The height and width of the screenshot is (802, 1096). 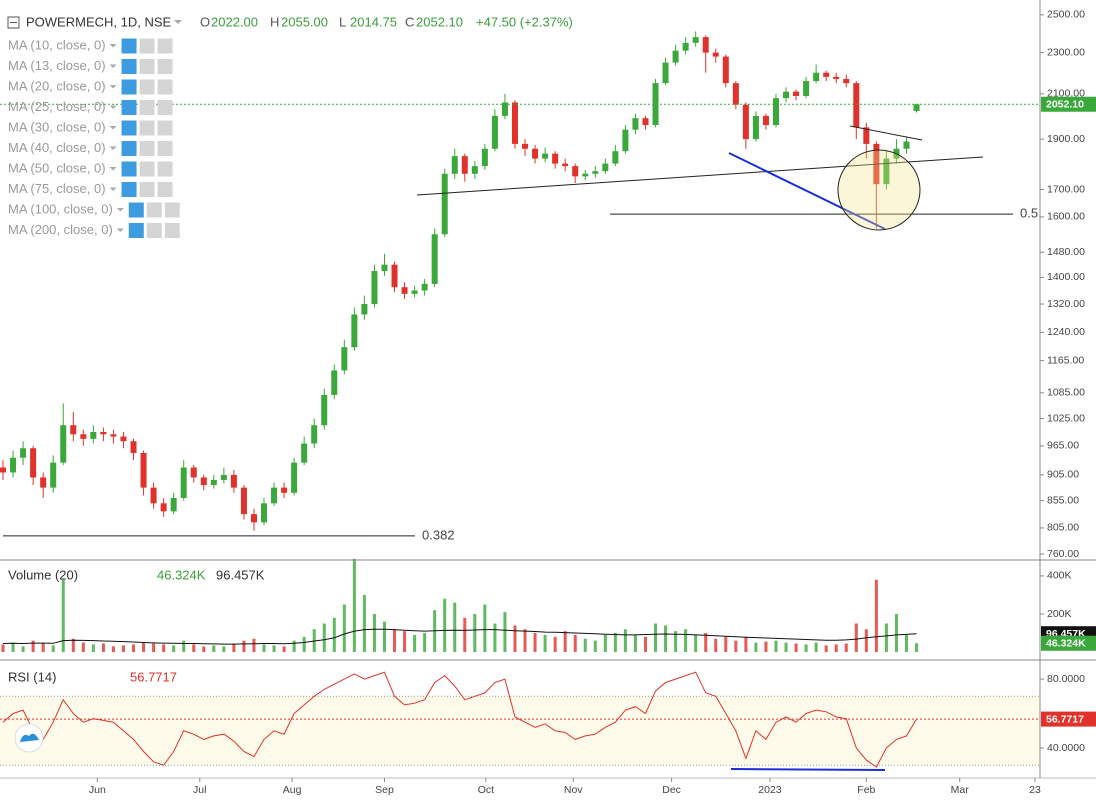 I want to click on volume-value: 46.324K, so click(x=181, y=574).